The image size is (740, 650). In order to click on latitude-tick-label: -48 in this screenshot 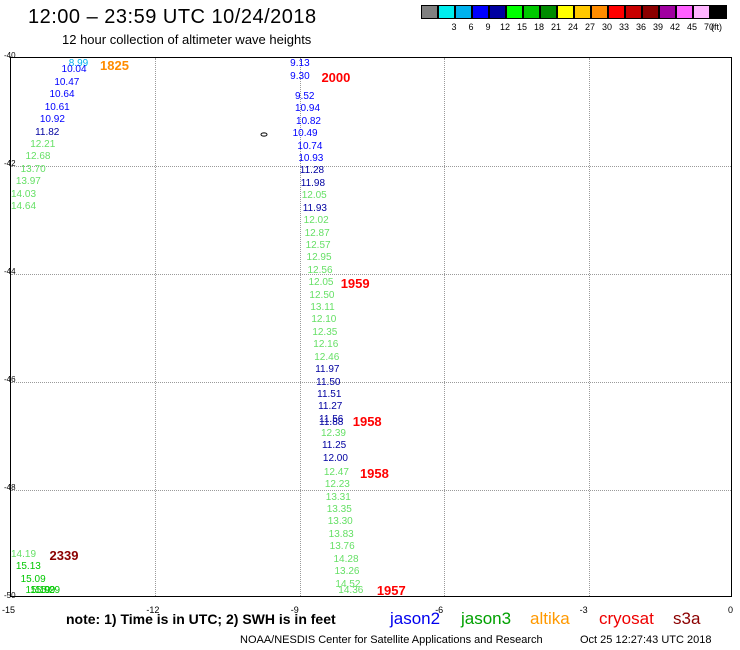, I will do `click(10, 487)`.